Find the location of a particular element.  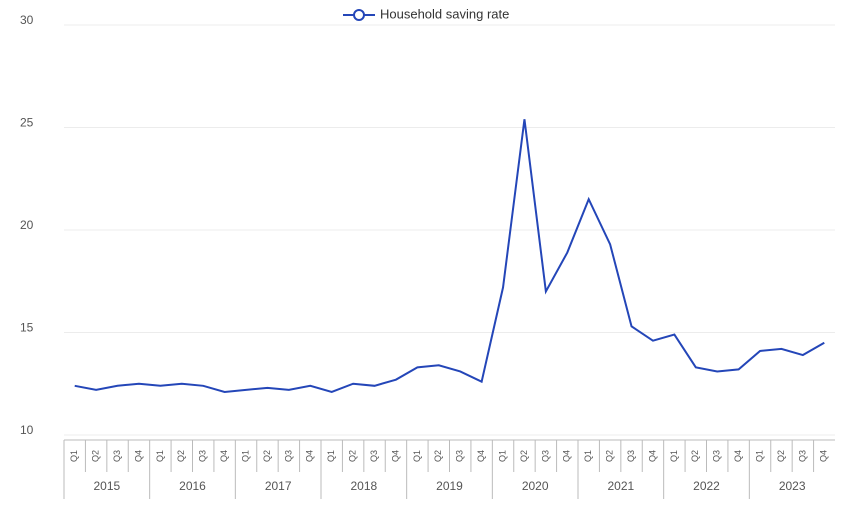

y-tick-label: 15 is located at coordinates (27, 328).